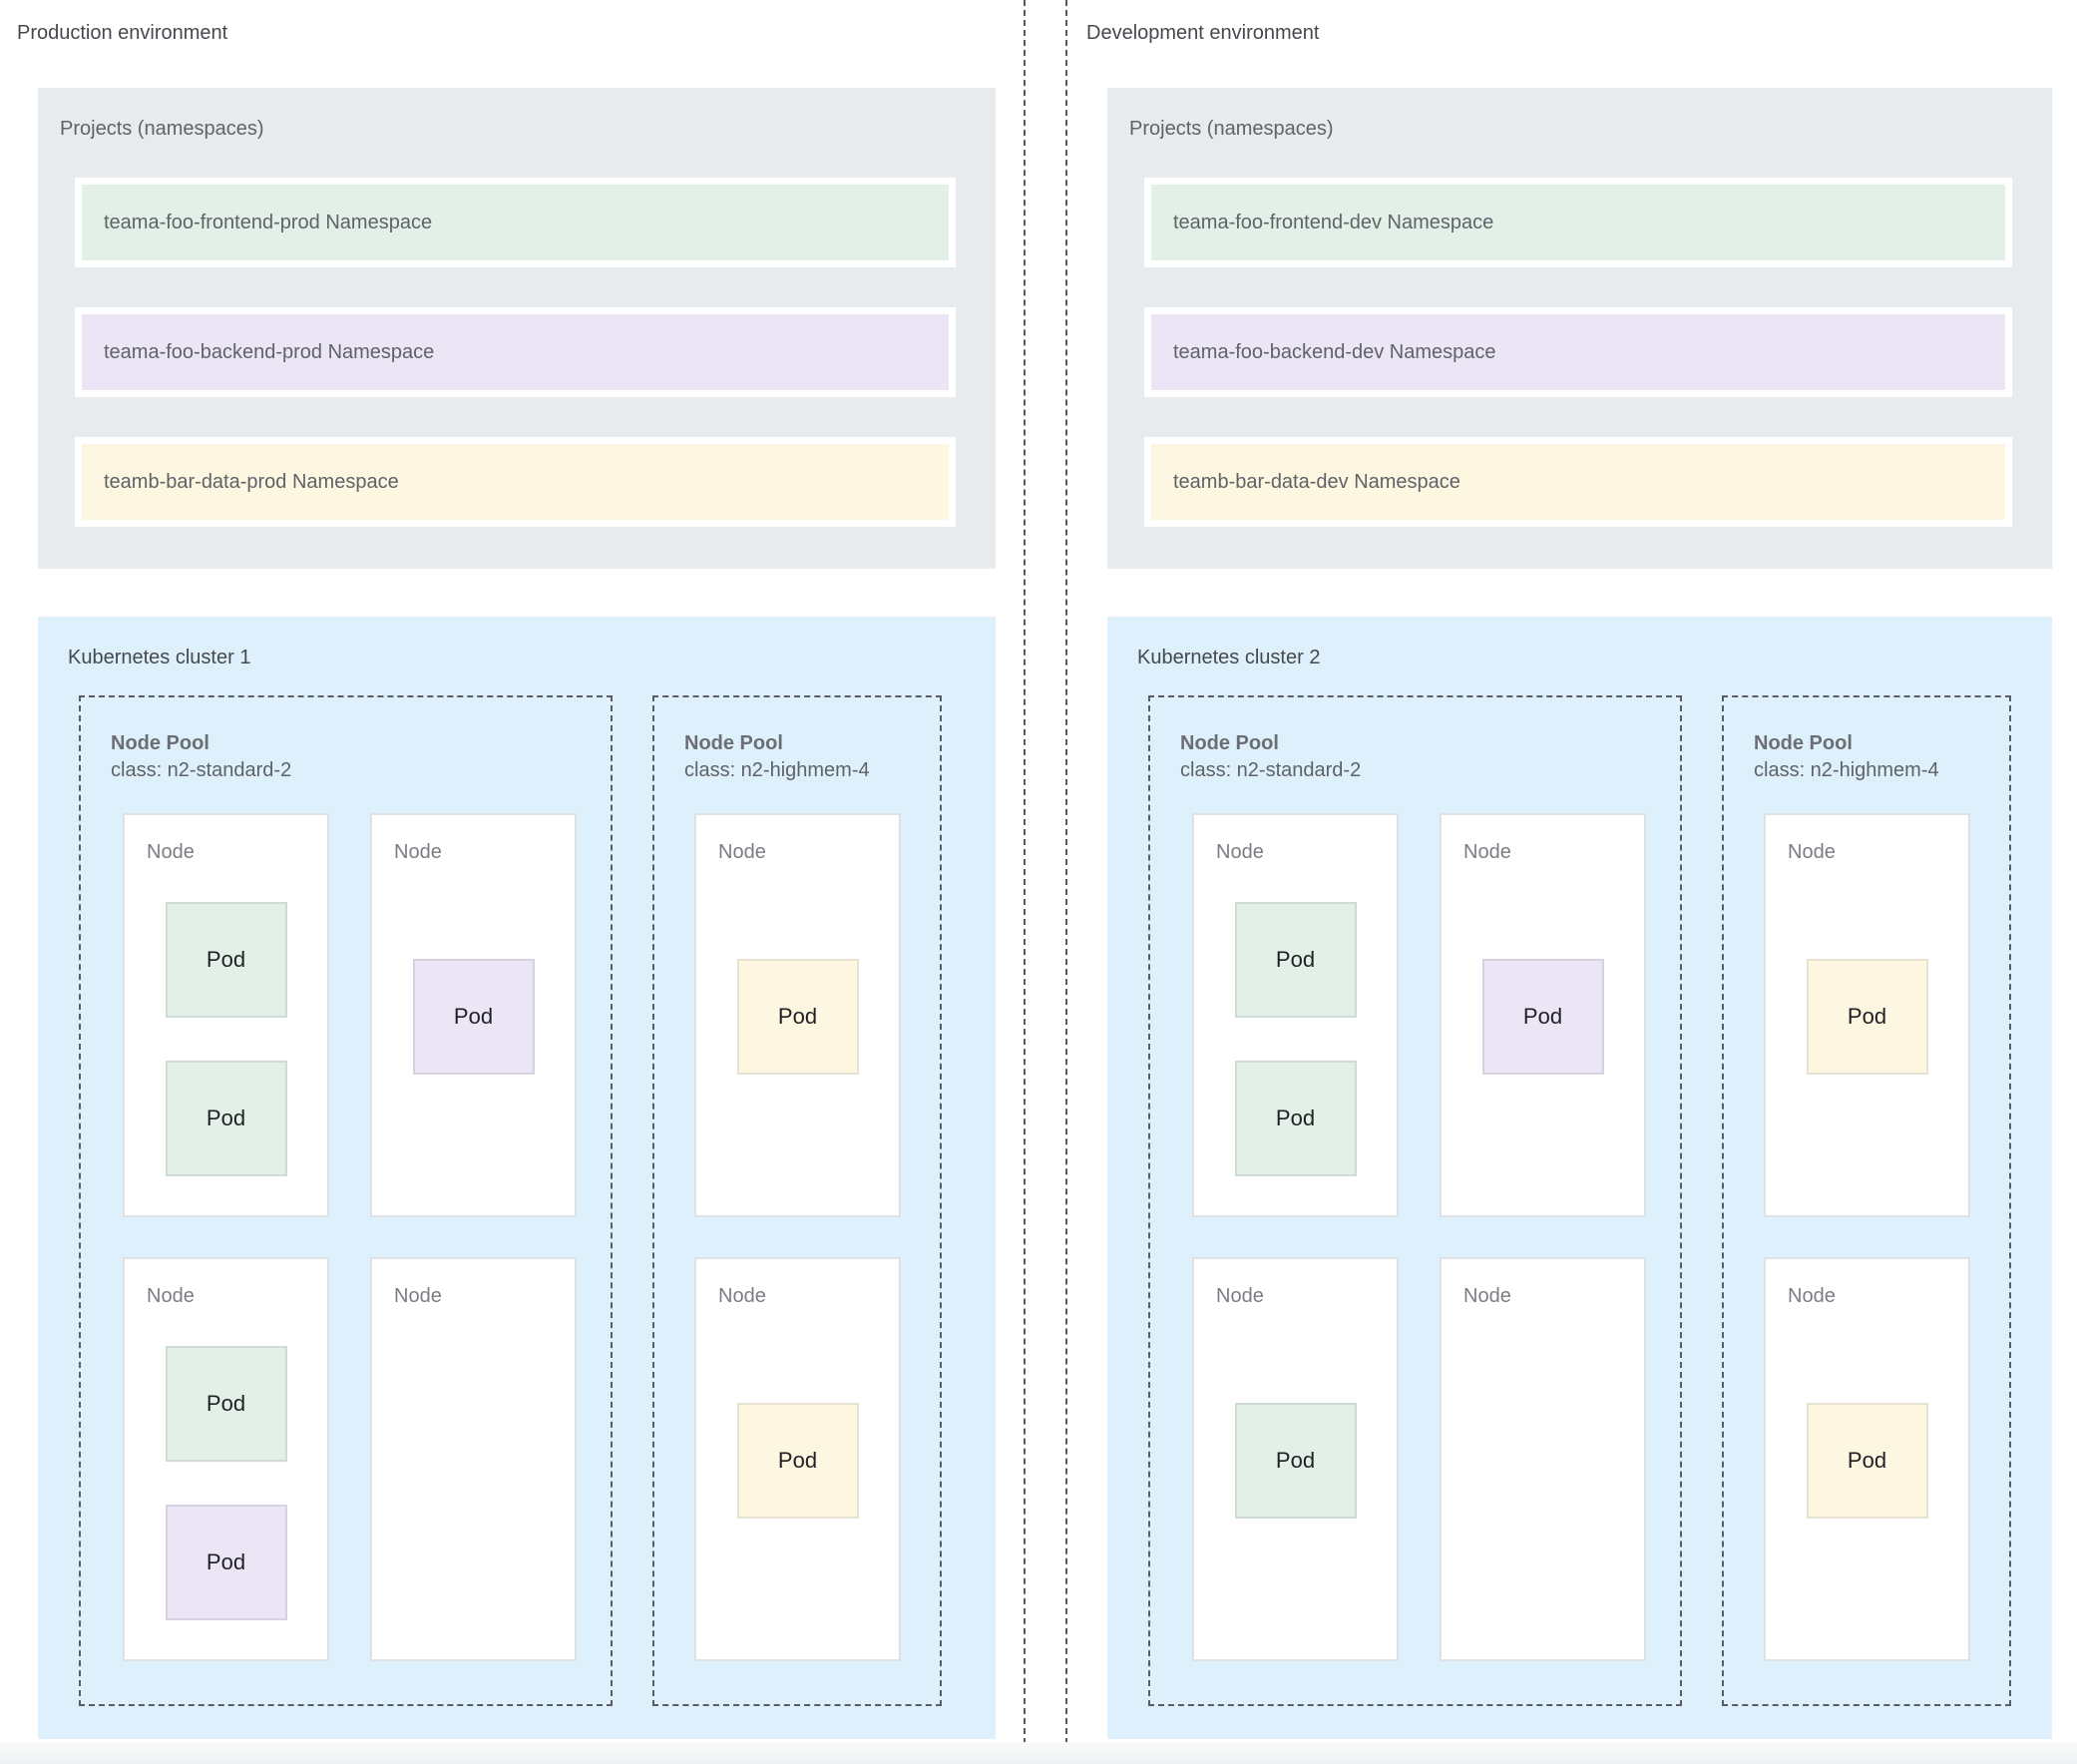 The height and width of the screenshot is (1764, 2077). I want to click on environment-title: Development environment, so click(1203, 33).